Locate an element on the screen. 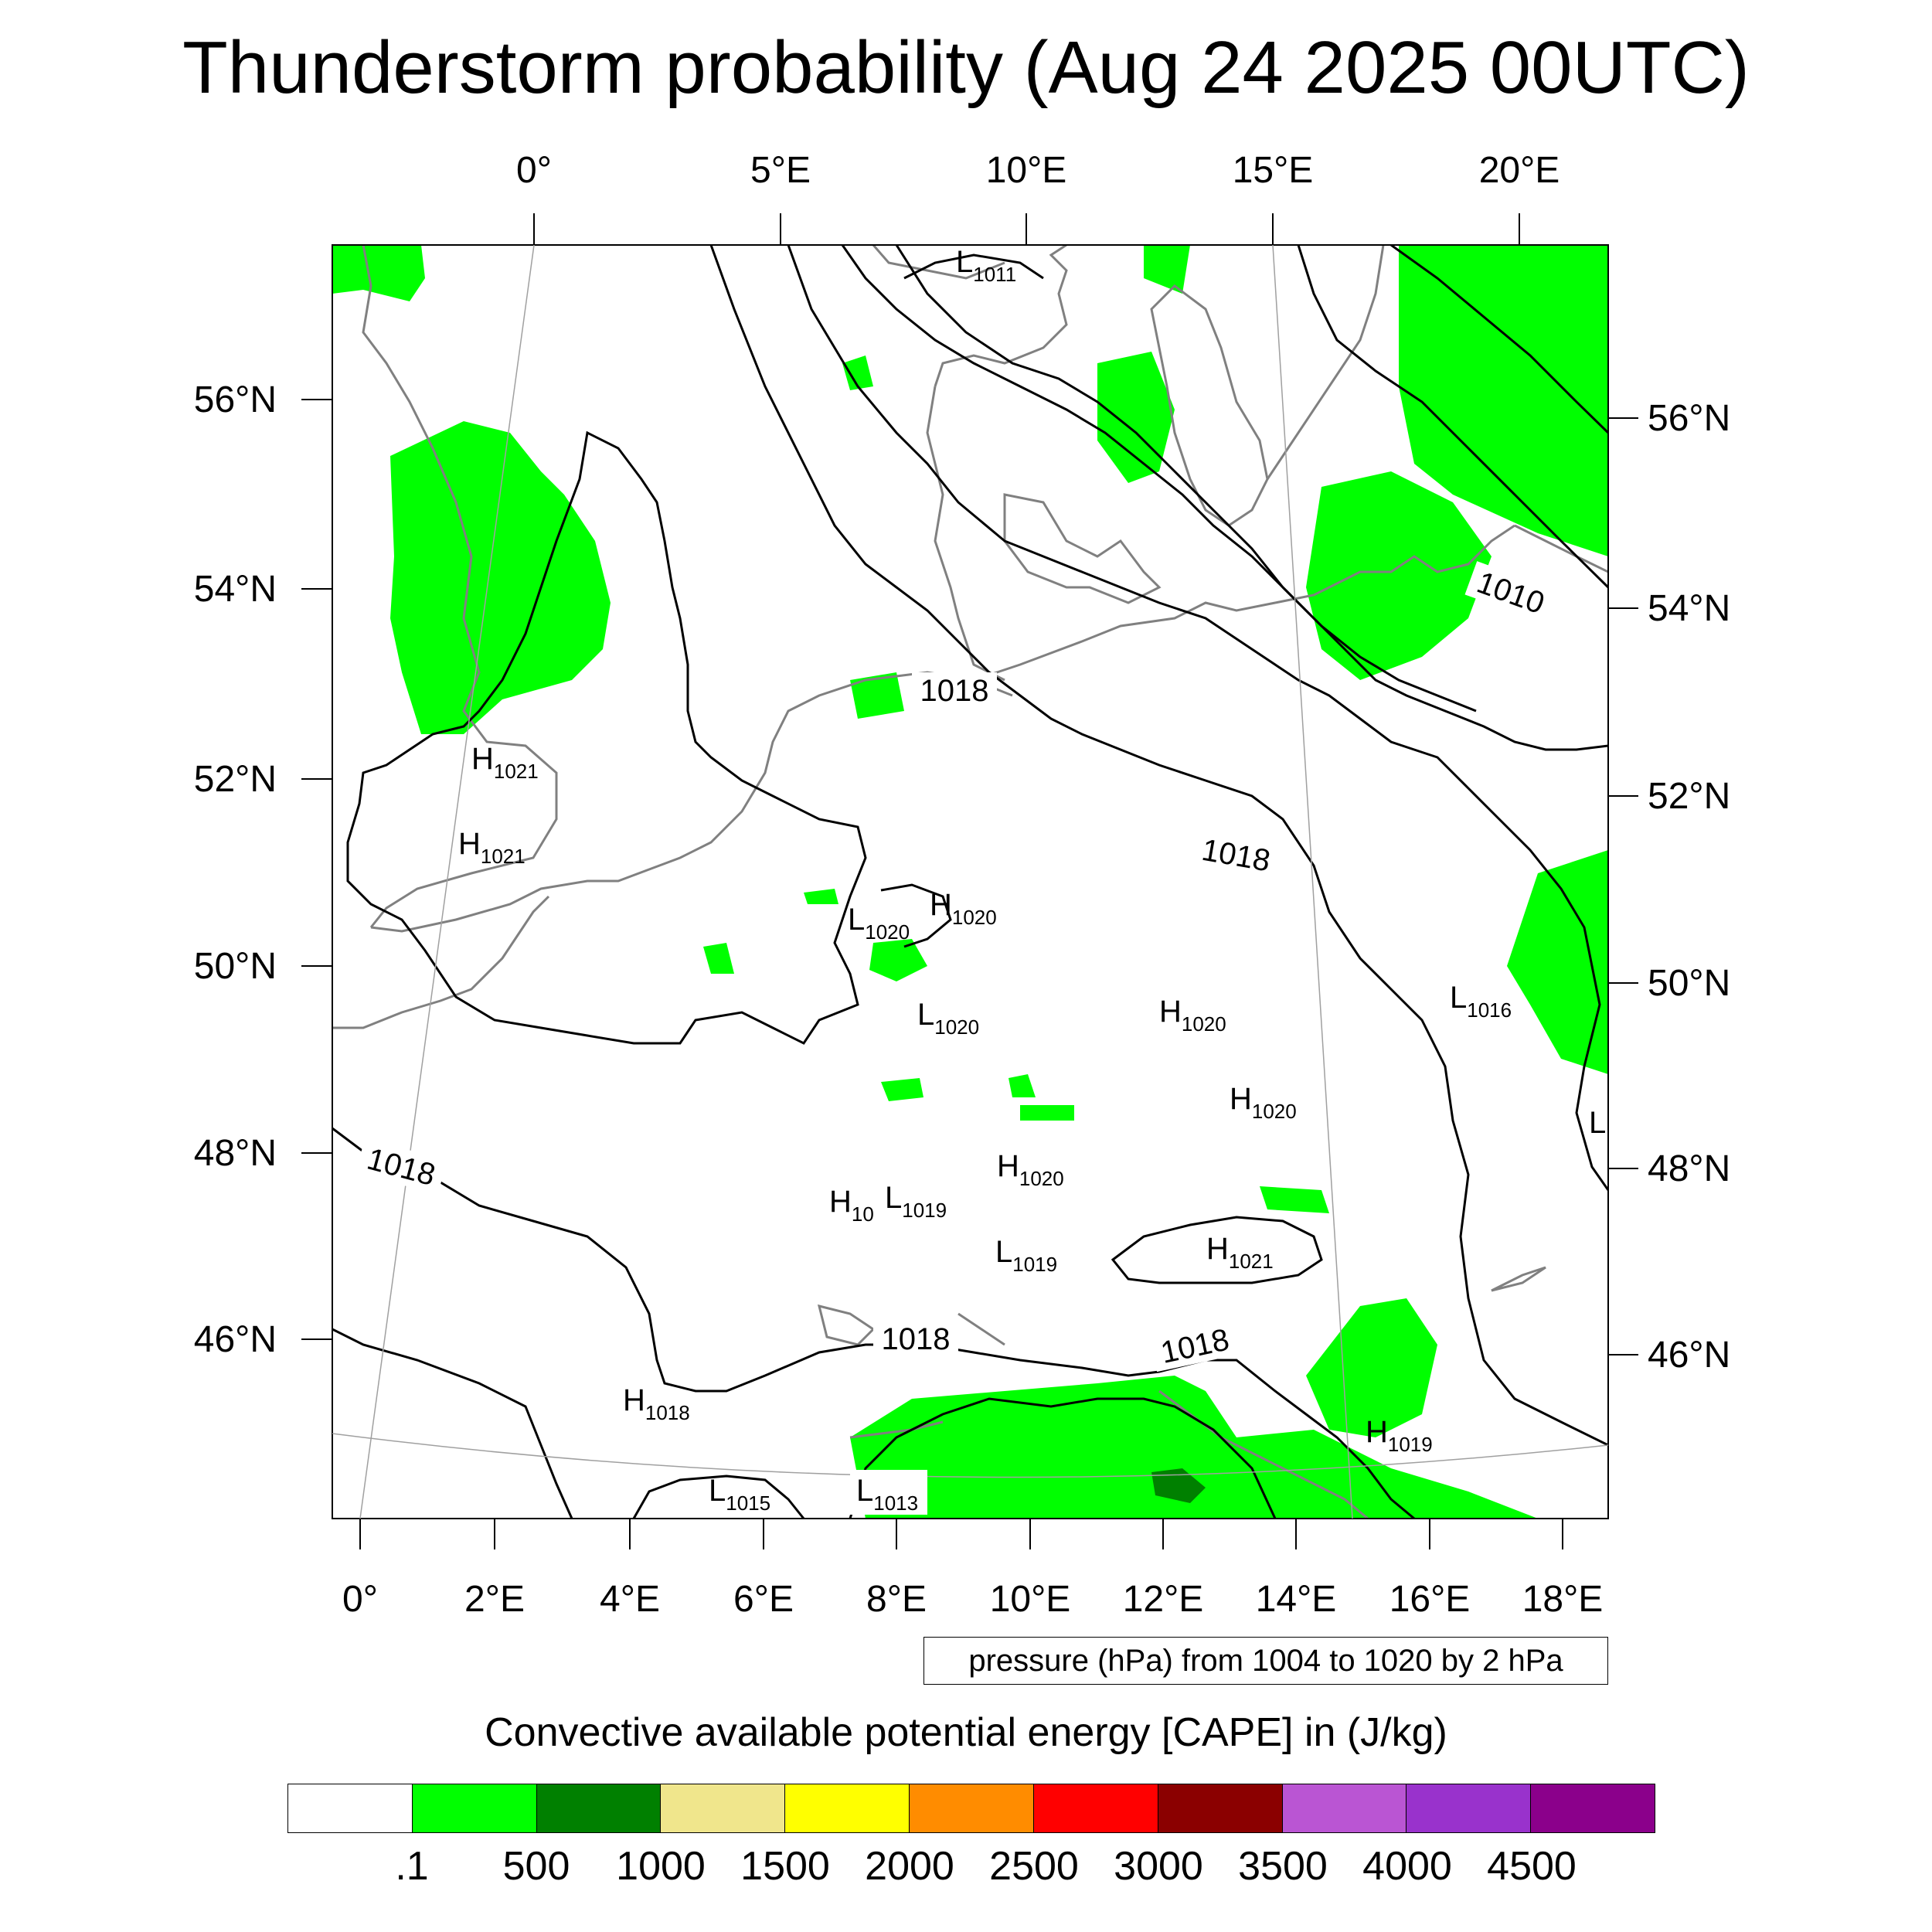 Image resolution: width=1932 pixels, height=1932 pixels. colorbar-label: 3500 is located at coordinates (1283, 1867).